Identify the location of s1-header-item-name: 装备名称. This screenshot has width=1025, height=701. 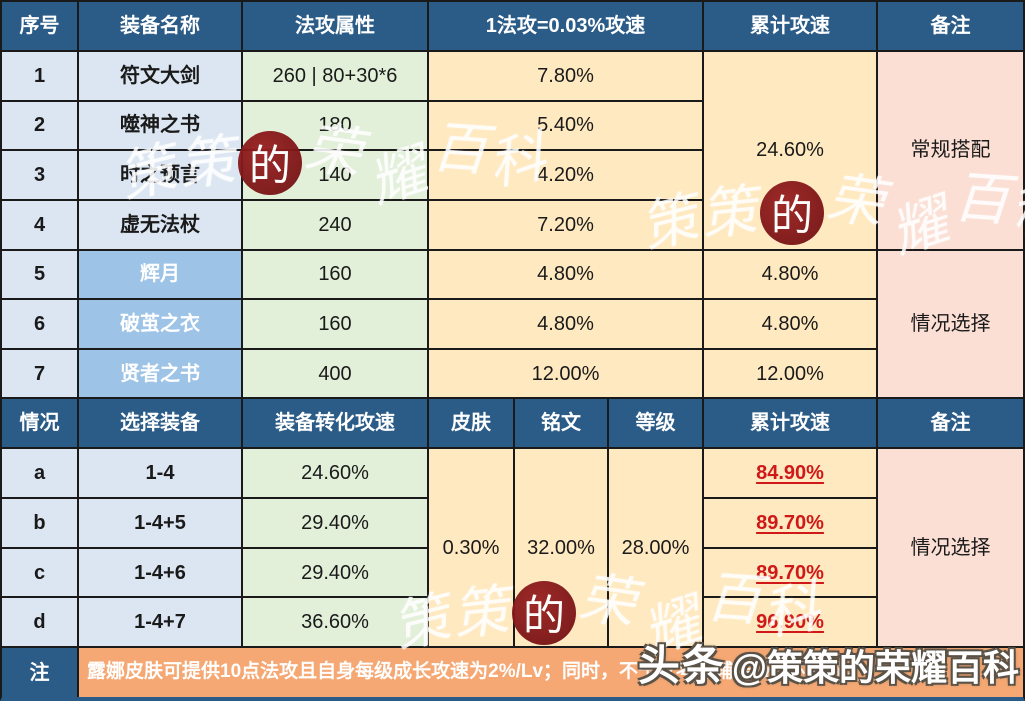
(161, 27).